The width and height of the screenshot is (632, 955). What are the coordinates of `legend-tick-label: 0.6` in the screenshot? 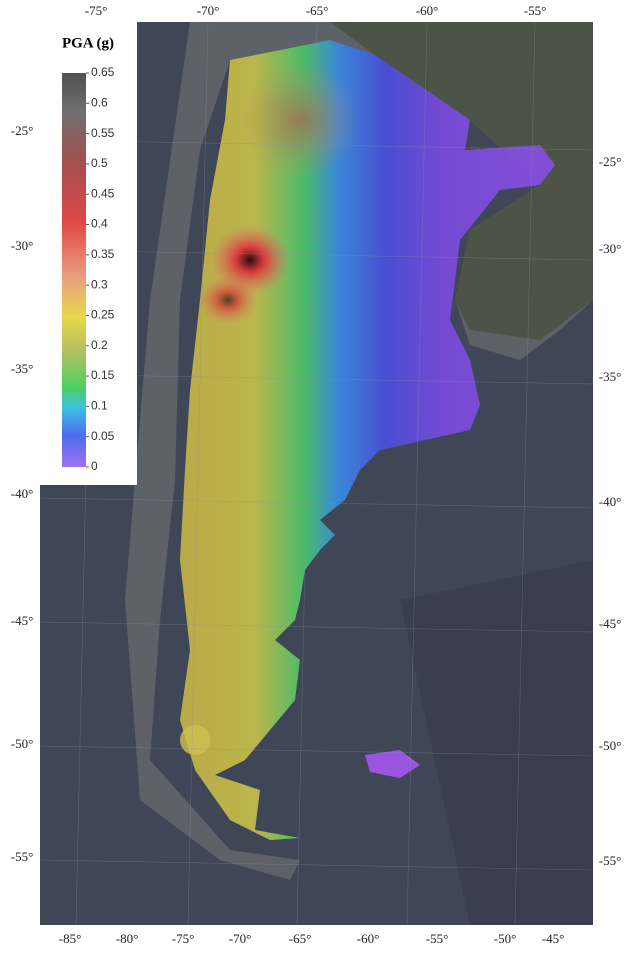 It's located at (99, 102).